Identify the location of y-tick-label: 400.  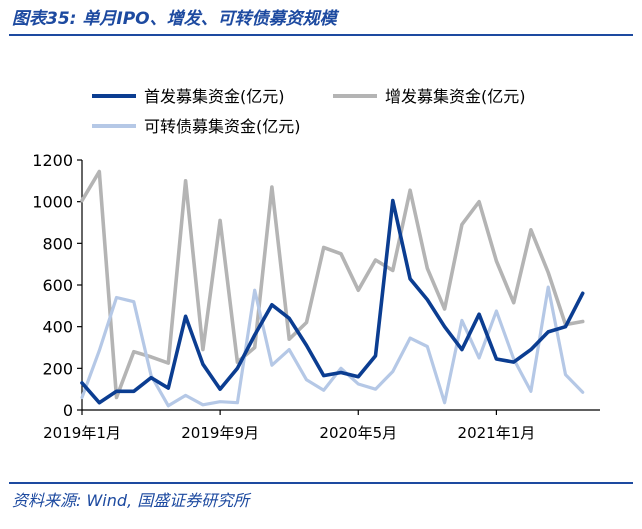
(57, 327).